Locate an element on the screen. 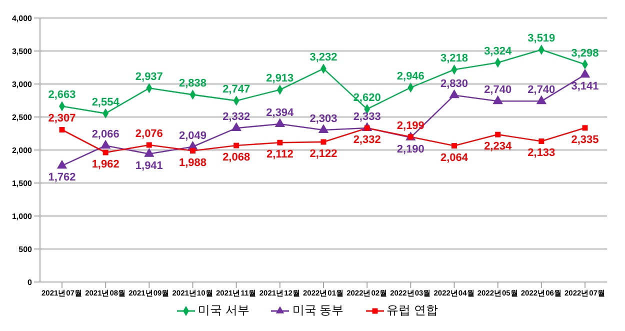 The image size is (625, 331). data-label: 2,064 is located at coordinates (454, 158).